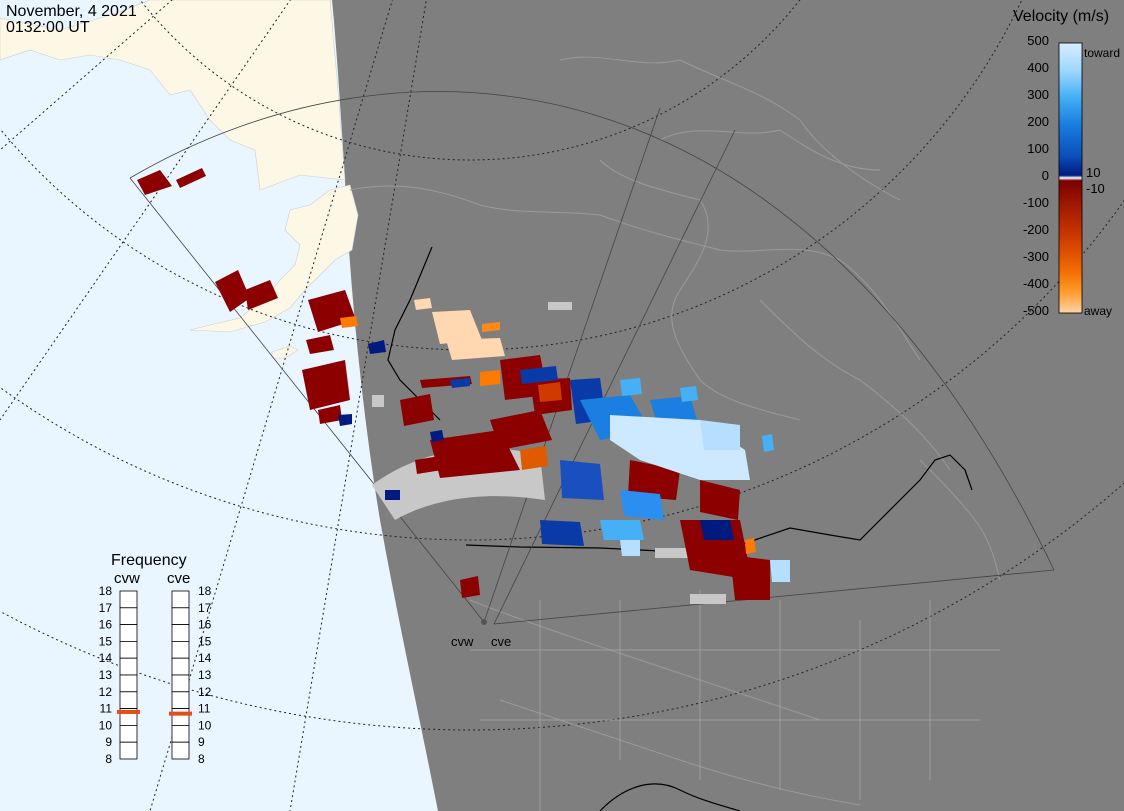 This screenshot has width=1124, height=811. I want to click on radar-label-cve: cve, so click(501, 641).